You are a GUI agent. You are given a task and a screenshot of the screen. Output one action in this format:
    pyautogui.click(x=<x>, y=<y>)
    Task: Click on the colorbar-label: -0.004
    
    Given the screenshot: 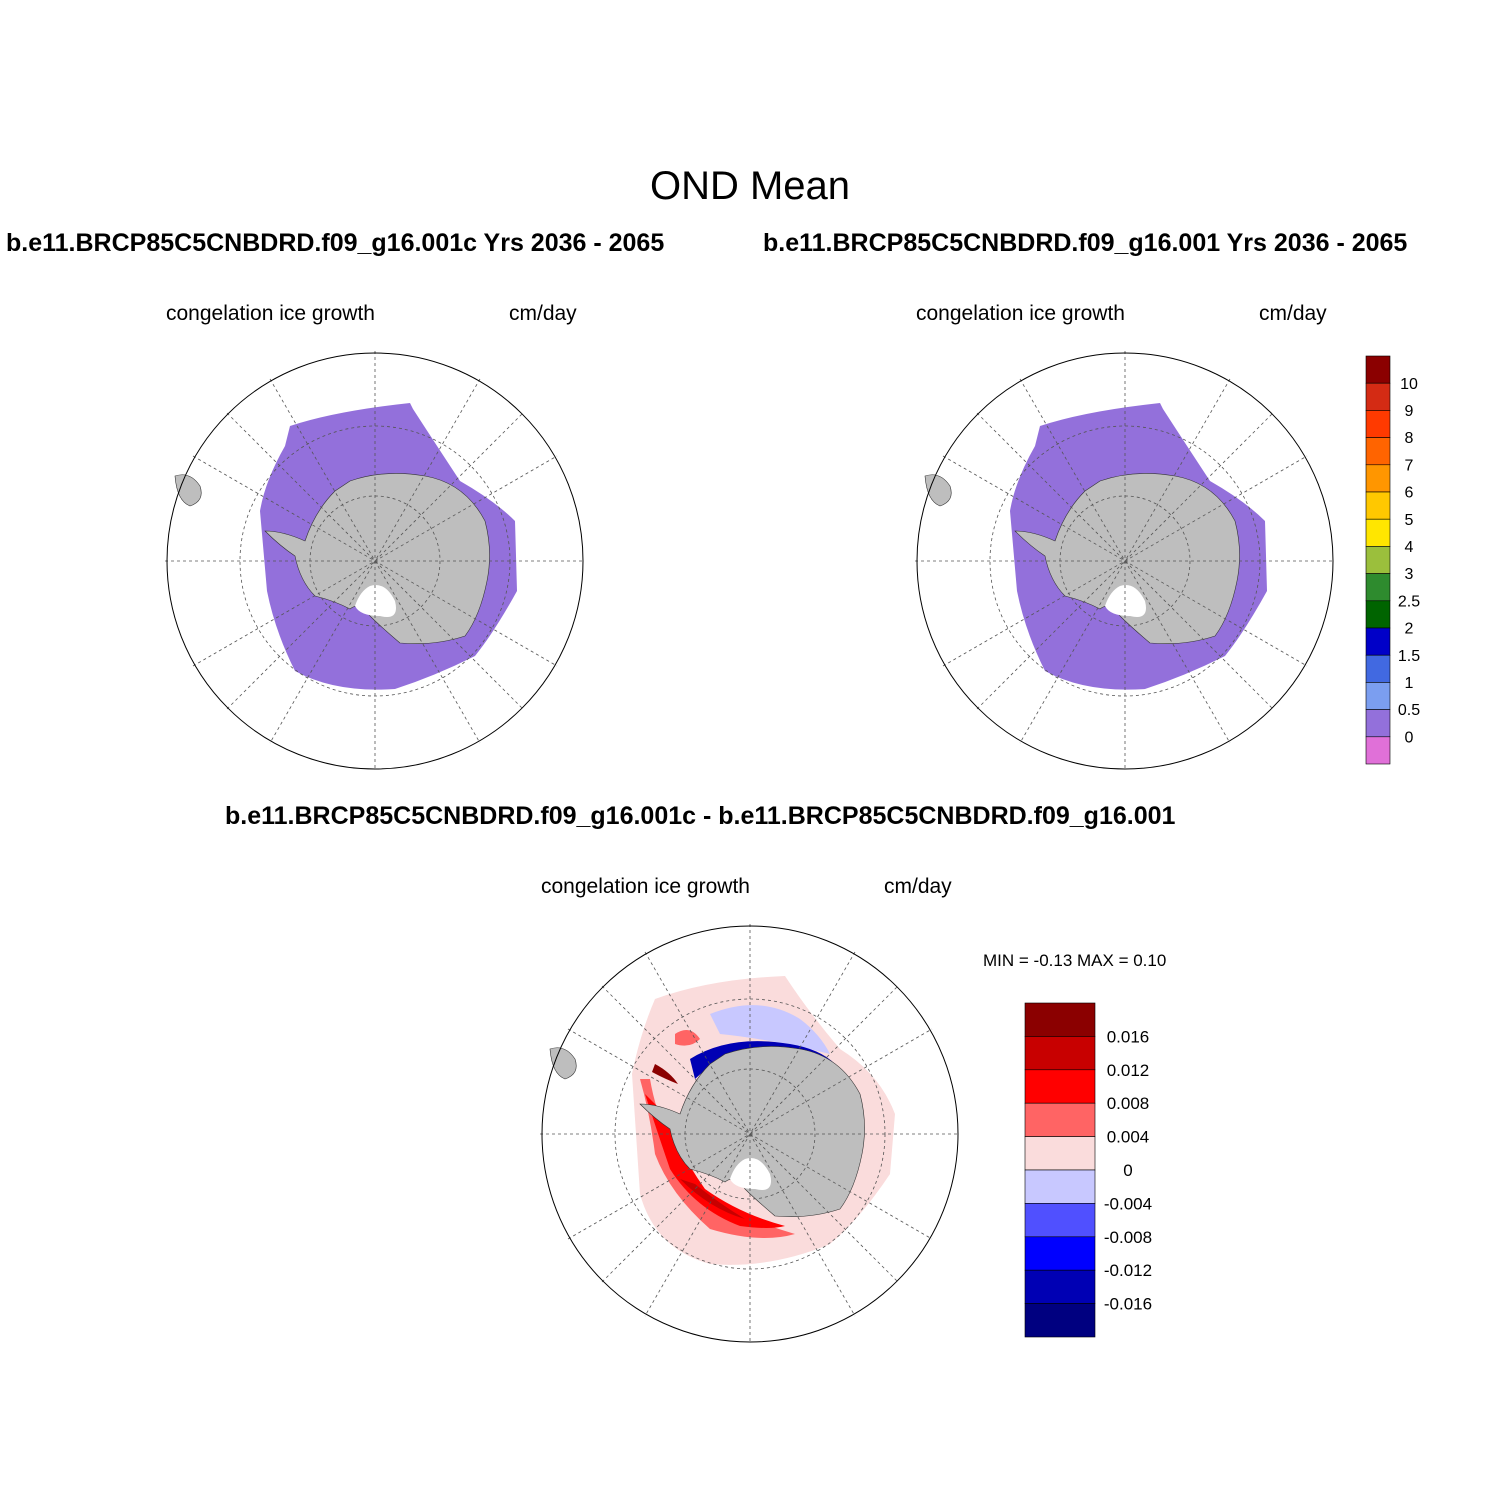 What is the action you would take?
    pyautogui.click(x=1128, y=1203)
    